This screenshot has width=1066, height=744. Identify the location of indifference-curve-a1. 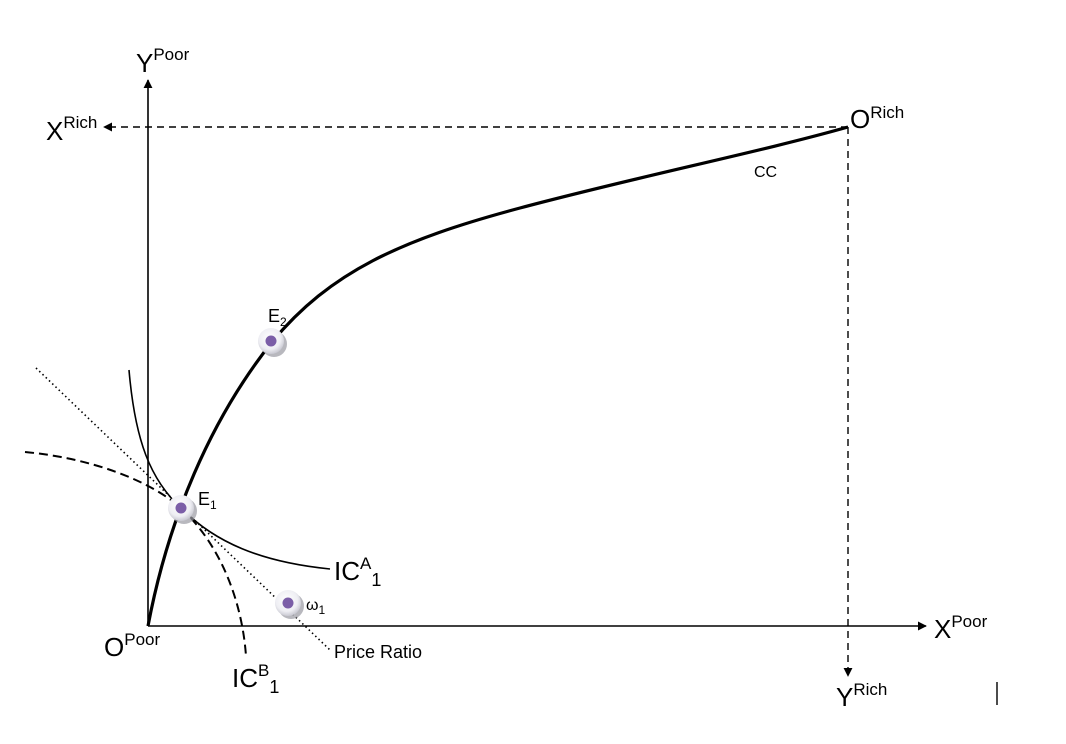
(229, 469).